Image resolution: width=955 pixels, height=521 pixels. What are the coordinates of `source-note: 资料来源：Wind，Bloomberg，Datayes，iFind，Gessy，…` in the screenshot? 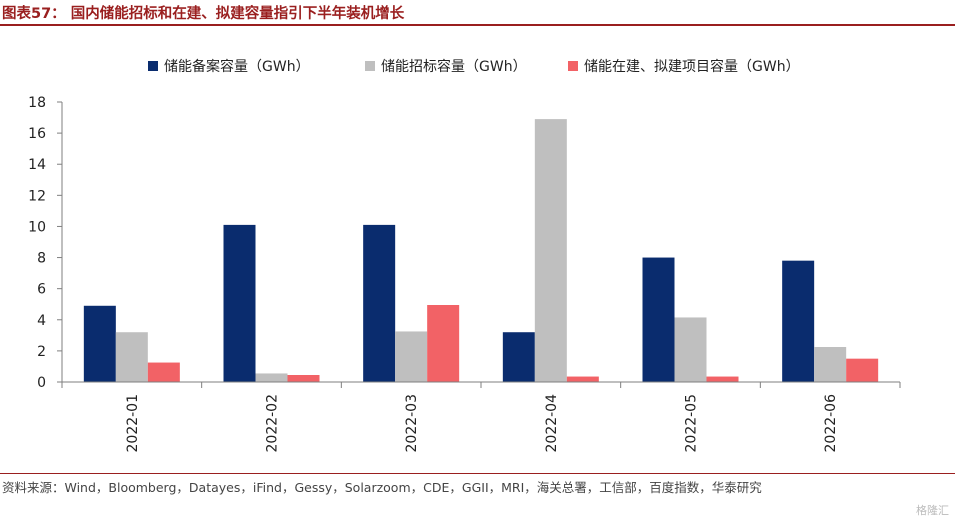 It's located at (382, 487).